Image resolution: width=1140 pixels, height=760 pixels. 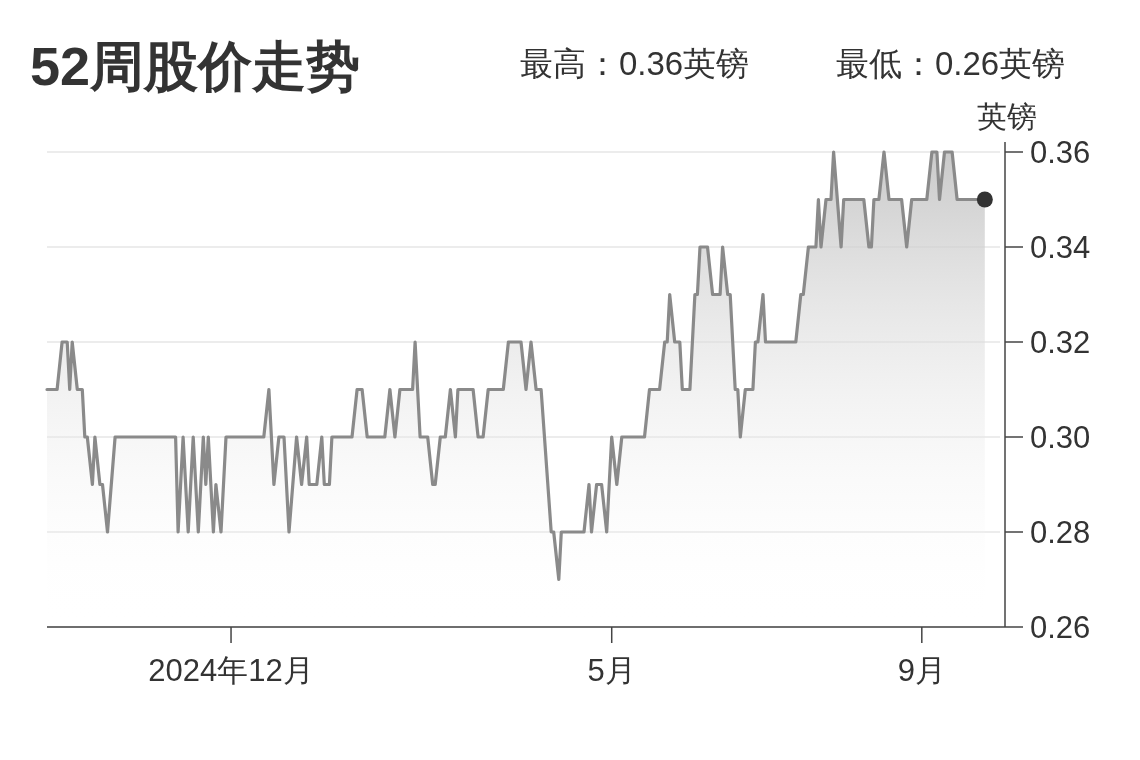 I want to click on x-tick-label: 9月, so click(x=921, y=670).